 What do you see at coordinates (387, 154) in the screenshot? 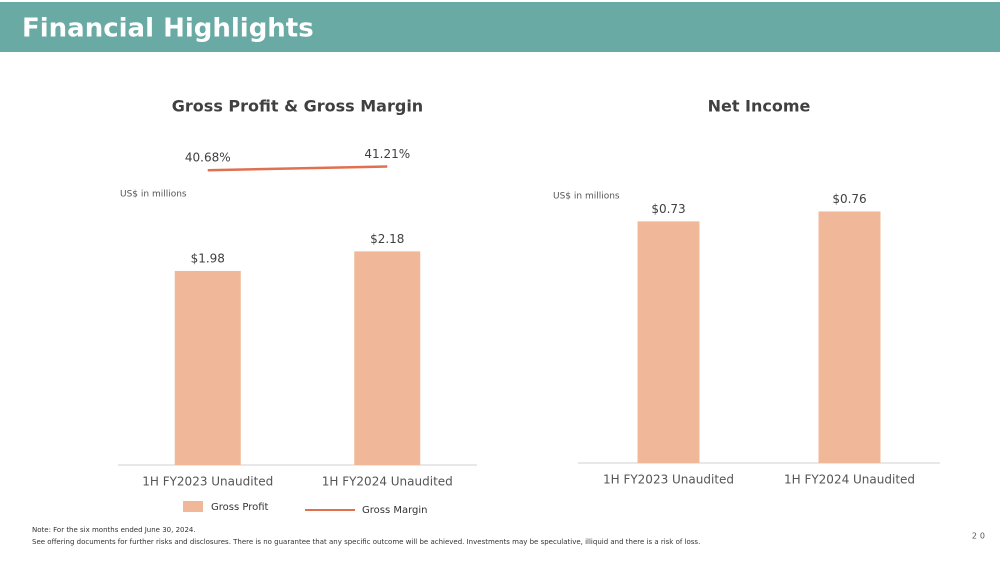
I see `data-label: 41.21%` at bounding box center [387, 154].